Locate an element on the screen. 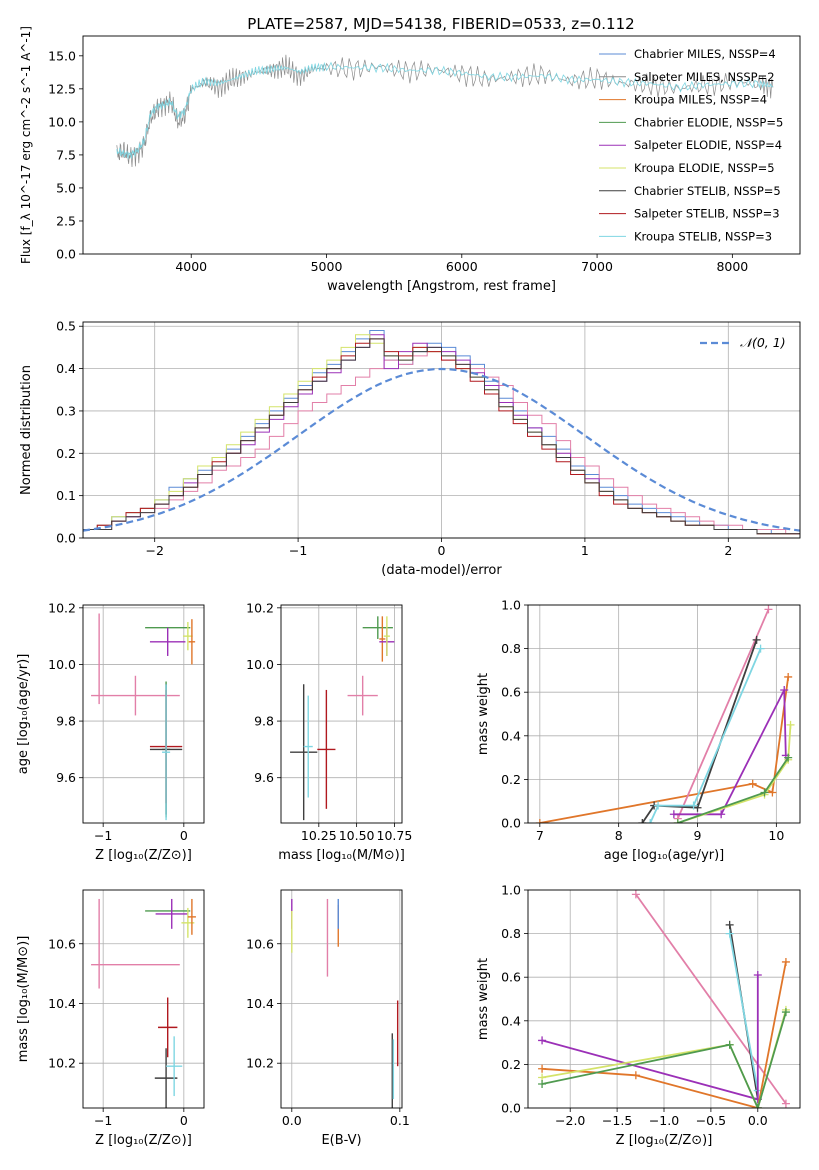 Image resolution: width=819 pixels, height=1170 pixels. legend-label: 𝒩(0, 1) is located at coordinates (763, 342).